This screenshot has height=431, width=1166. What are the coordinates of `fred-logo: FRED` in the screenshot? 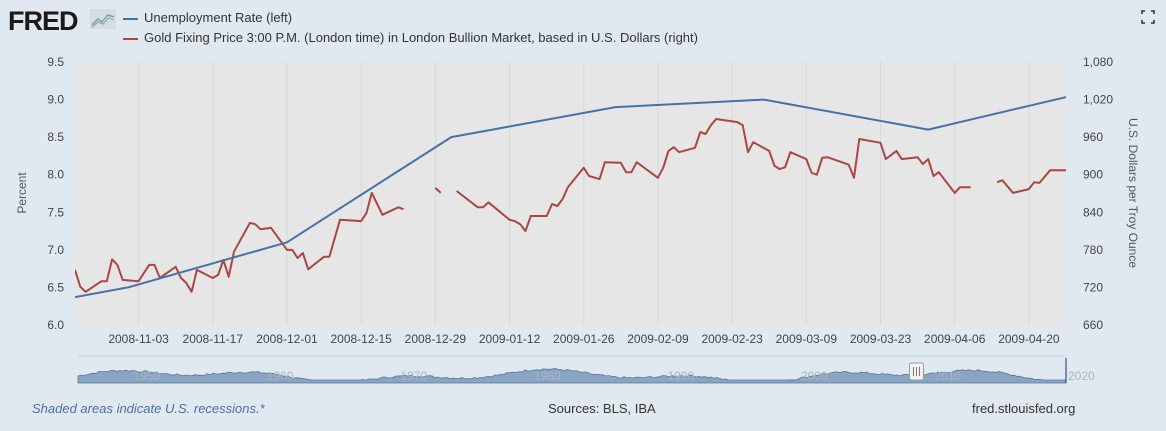 It's located at (43, 21).